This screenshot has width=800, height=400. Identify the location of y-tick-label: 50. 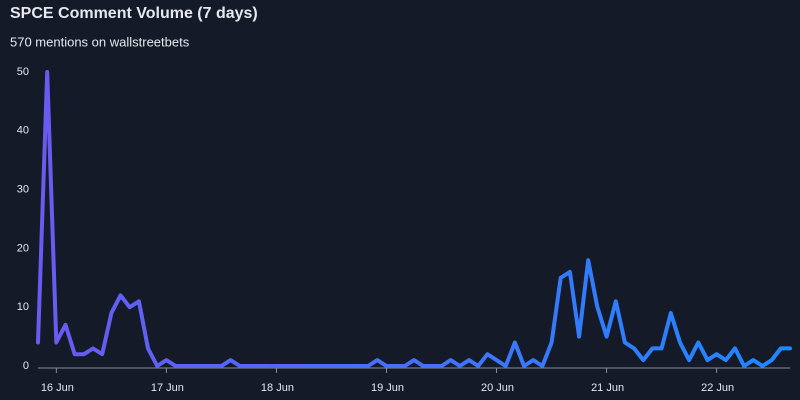
(23, 72).